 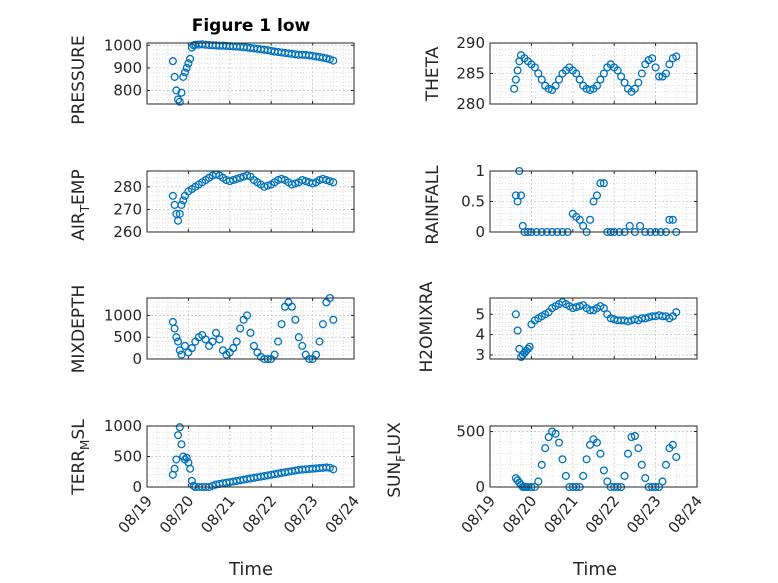 I want to click on panel-rainfall: 00.51, so click(x=579, y=201).